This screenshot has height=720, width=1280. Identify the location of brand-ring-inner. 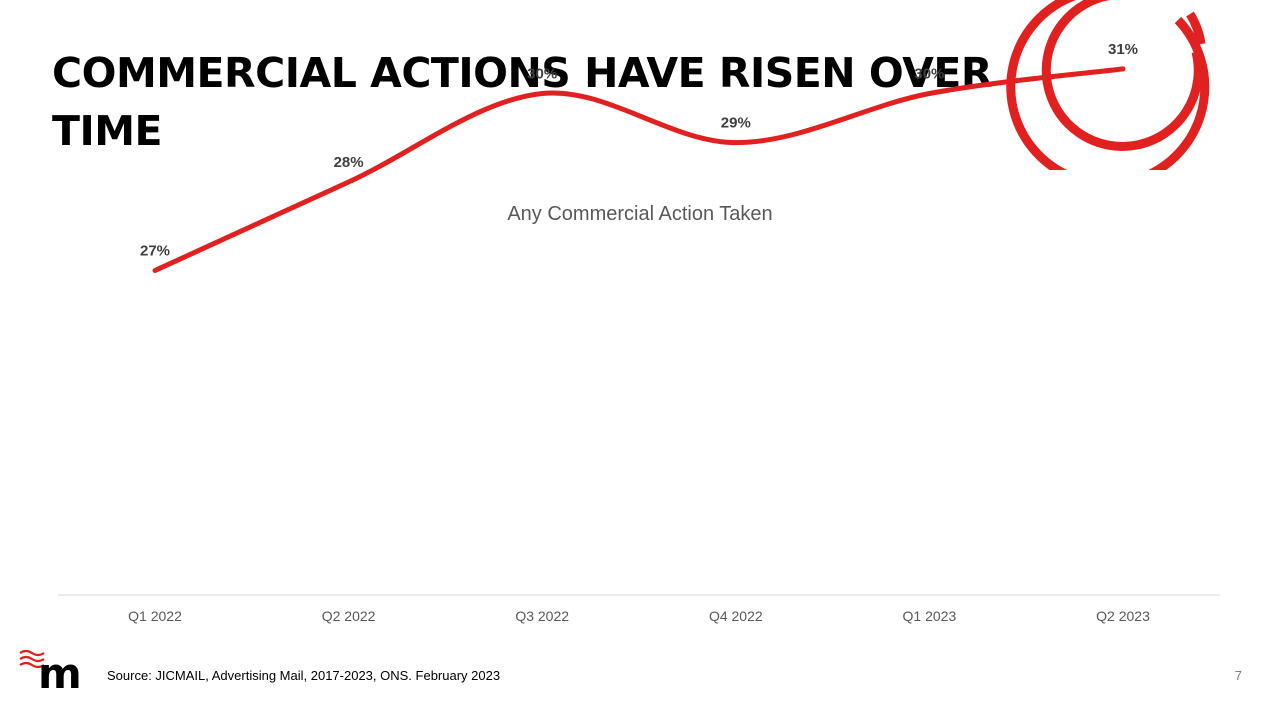
(1122, 75).